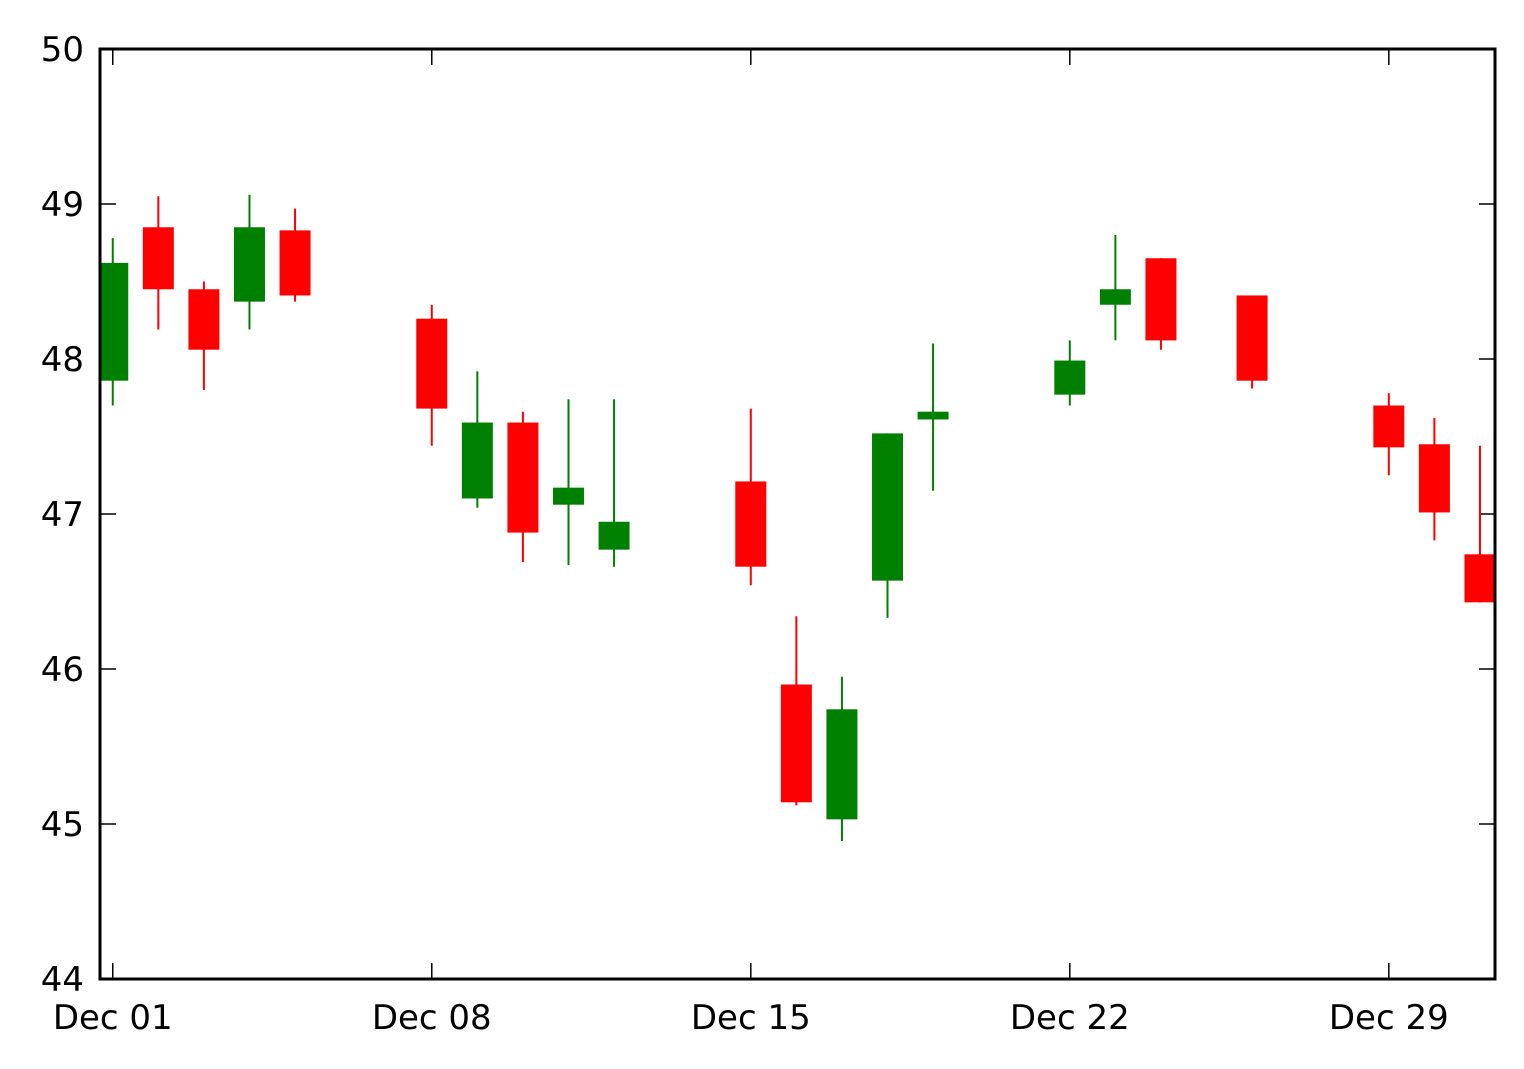 The width and height of the screenshot is (1524, 1069). I want to click on y-tick-label: 46, so click(62, 670).